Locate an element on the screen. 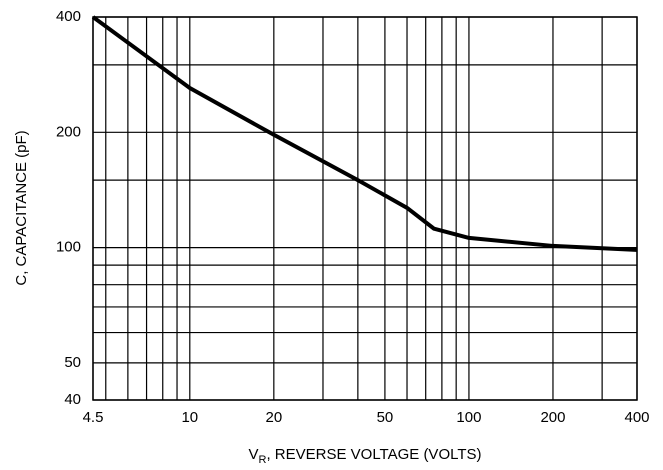  x-axis-label: VR, REVERSE VOLTAGE (VOLTS) is located at coordinates (364, 456).